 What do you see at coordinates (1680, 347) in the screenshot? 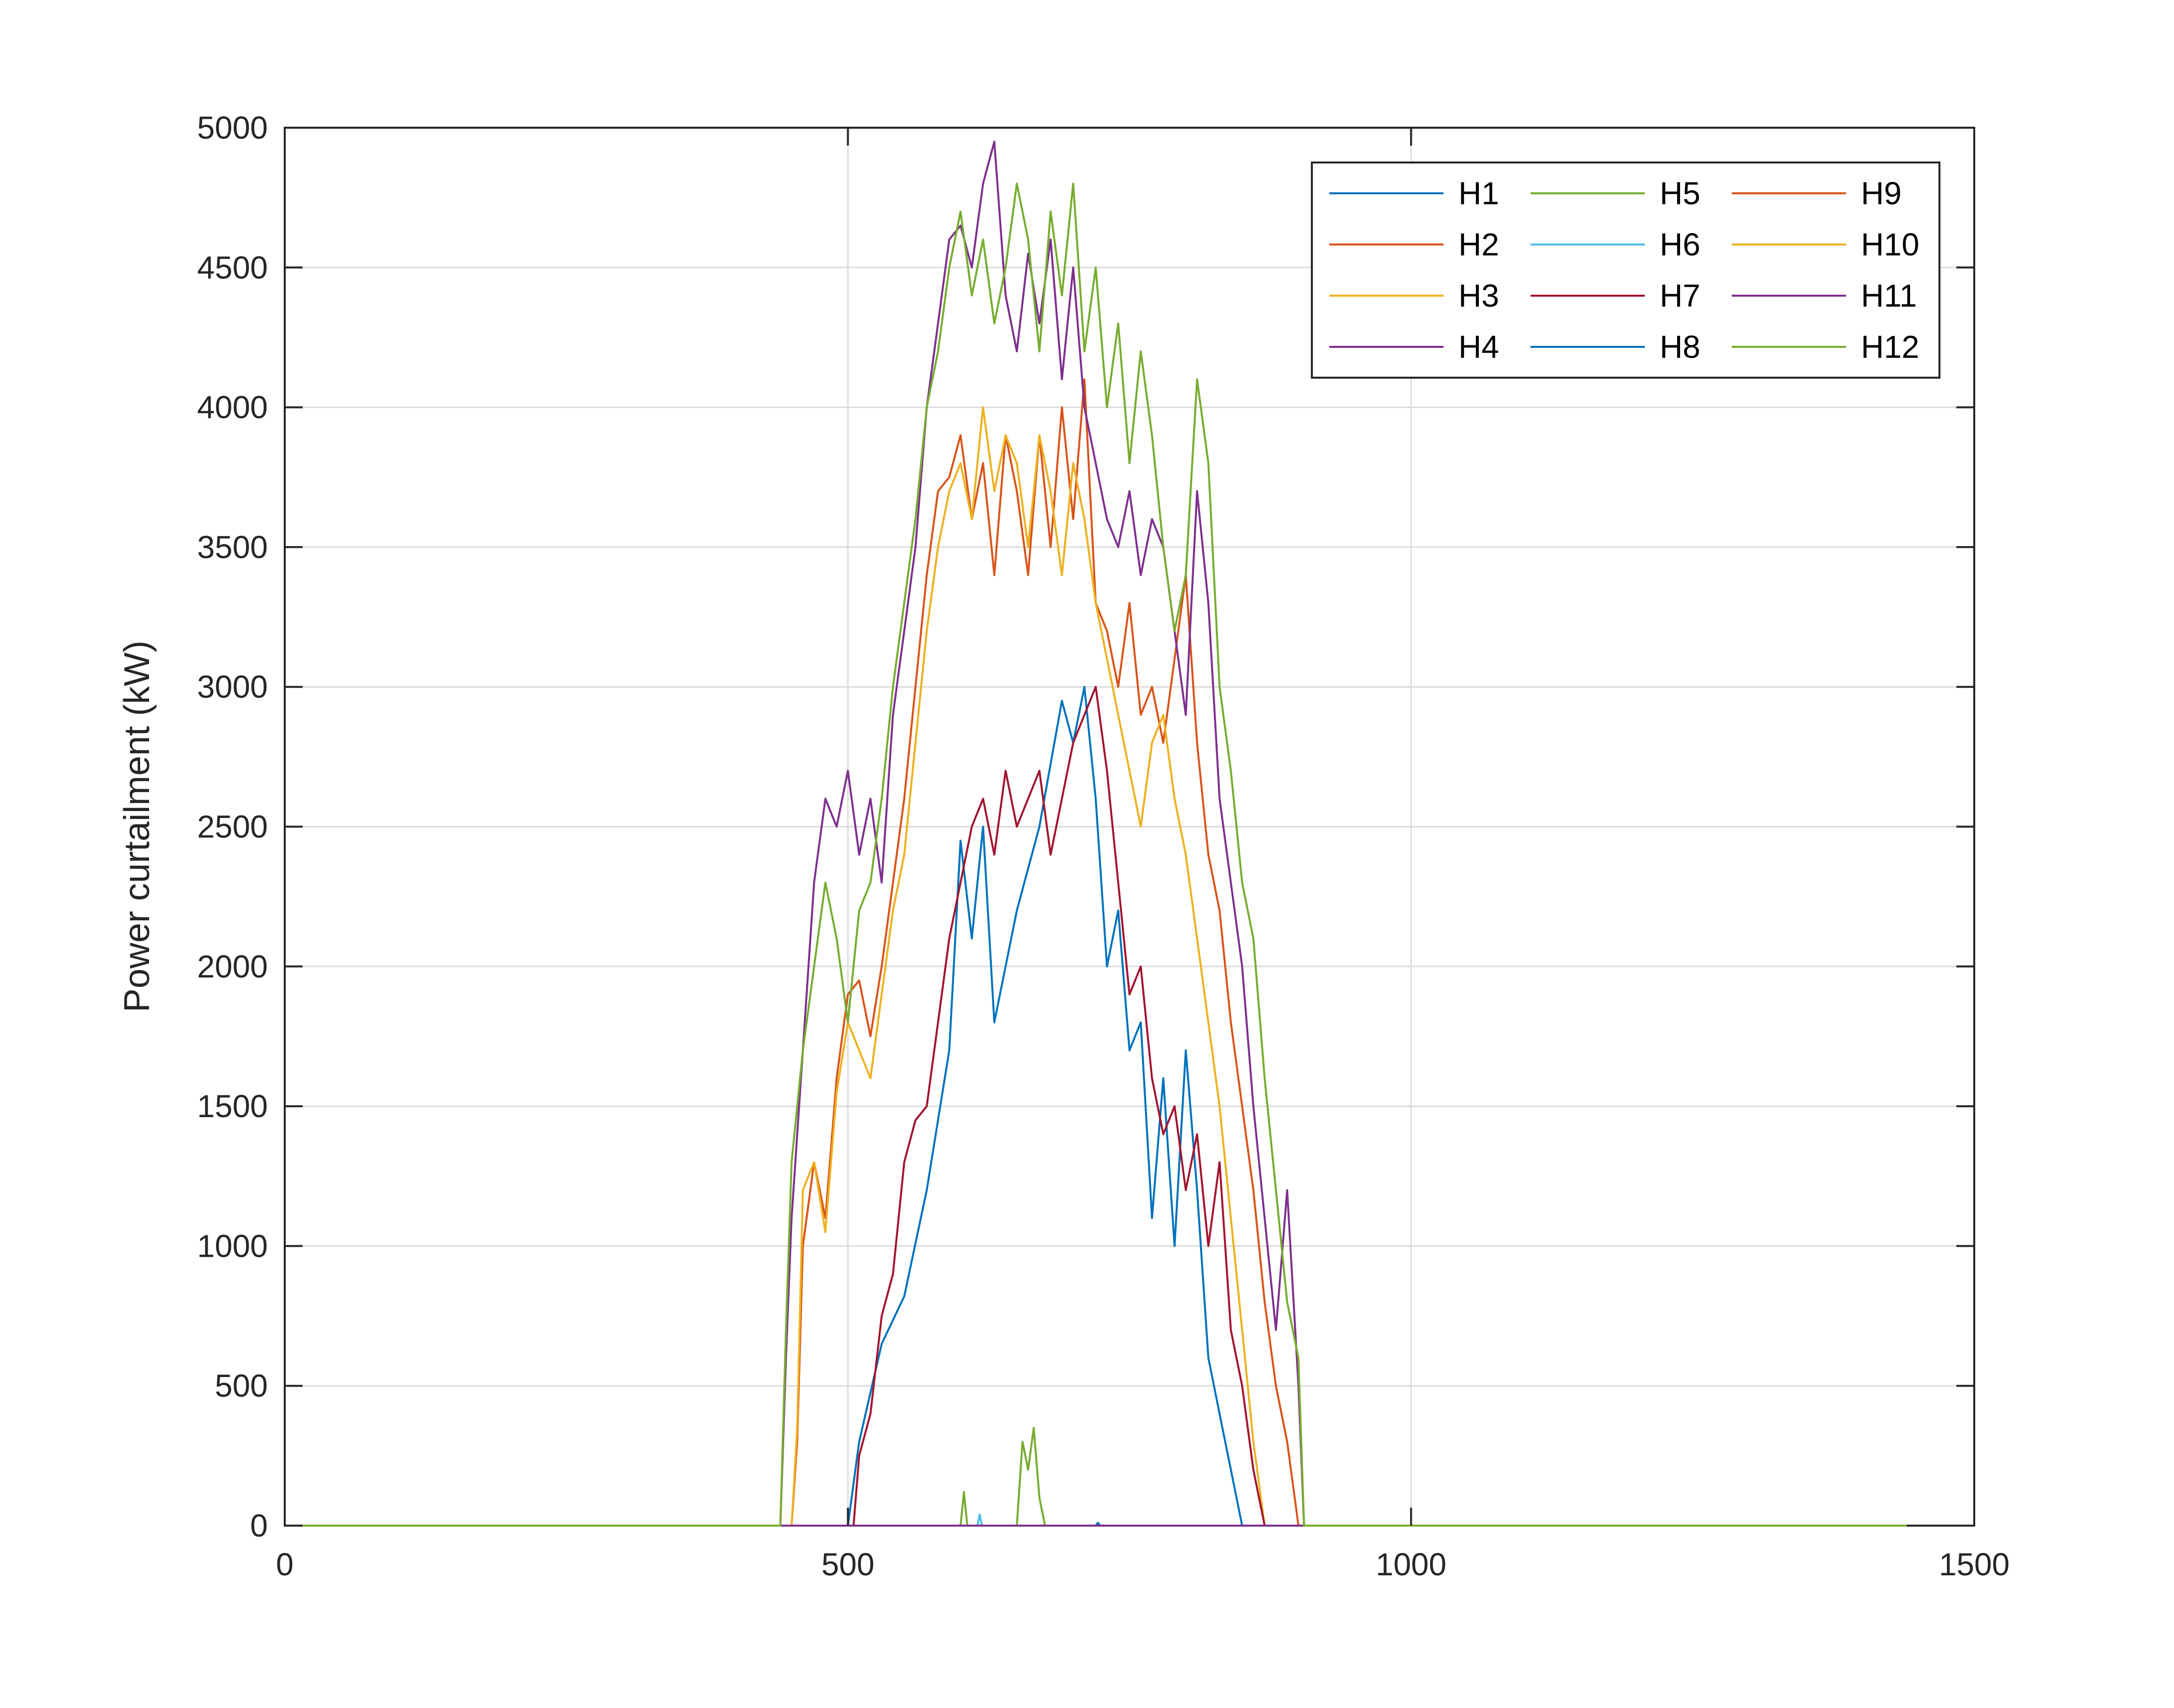
I see `legend-label: H8` at bounding box center [1680, 347].